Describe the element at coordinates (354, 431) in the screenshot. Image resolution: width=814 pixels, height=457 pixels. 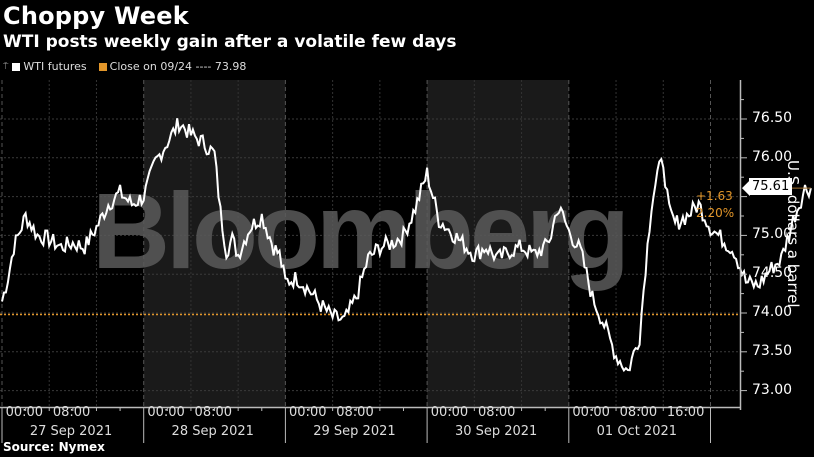
I see `x-day-label: 29 Sep 2021` at that location.